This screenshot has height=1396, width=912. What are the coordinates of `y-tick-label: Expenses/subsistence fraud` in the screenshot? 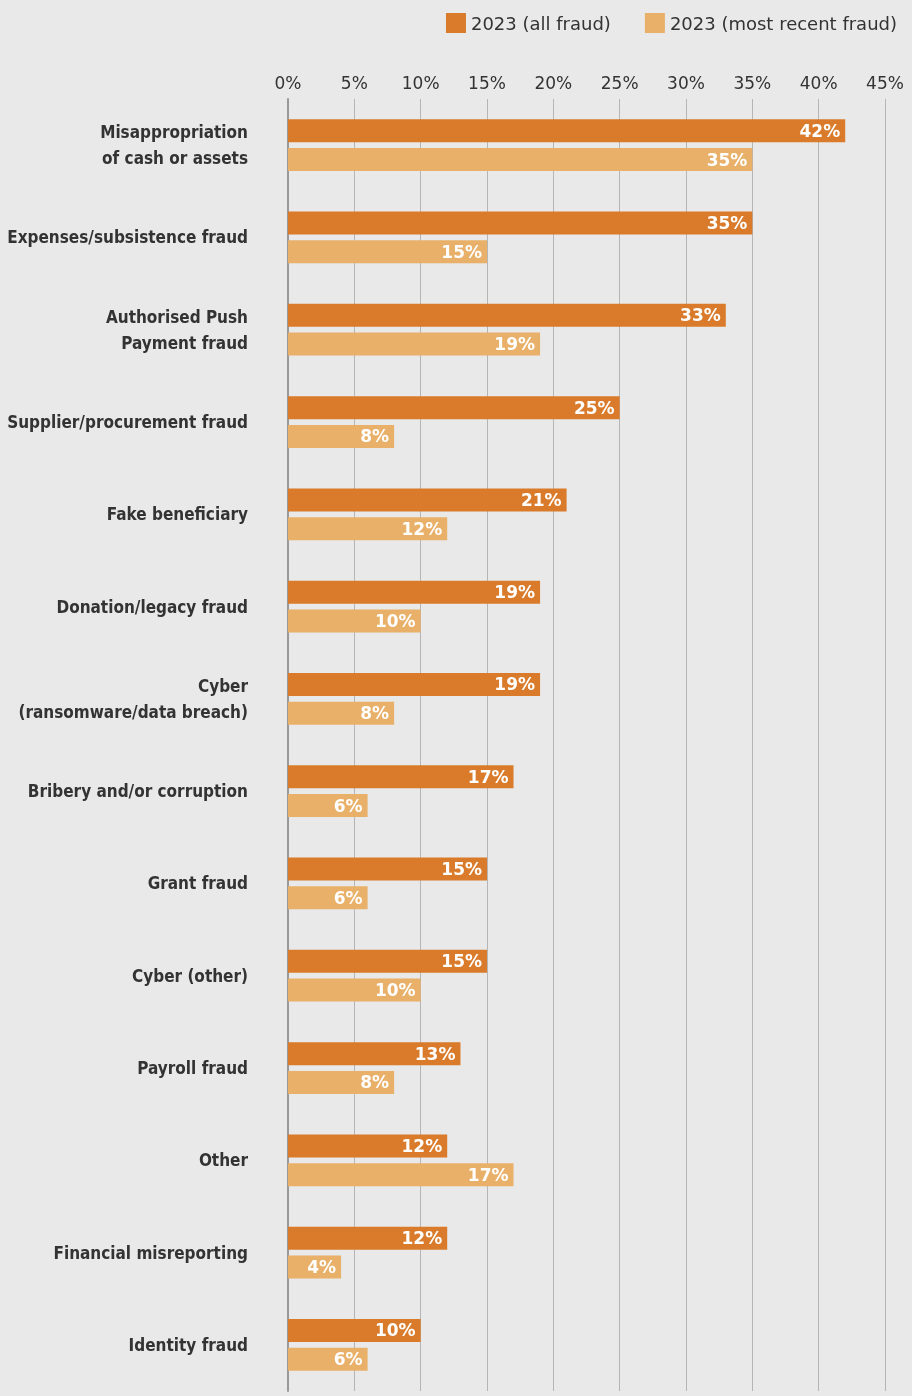 It's located at (127, 237).